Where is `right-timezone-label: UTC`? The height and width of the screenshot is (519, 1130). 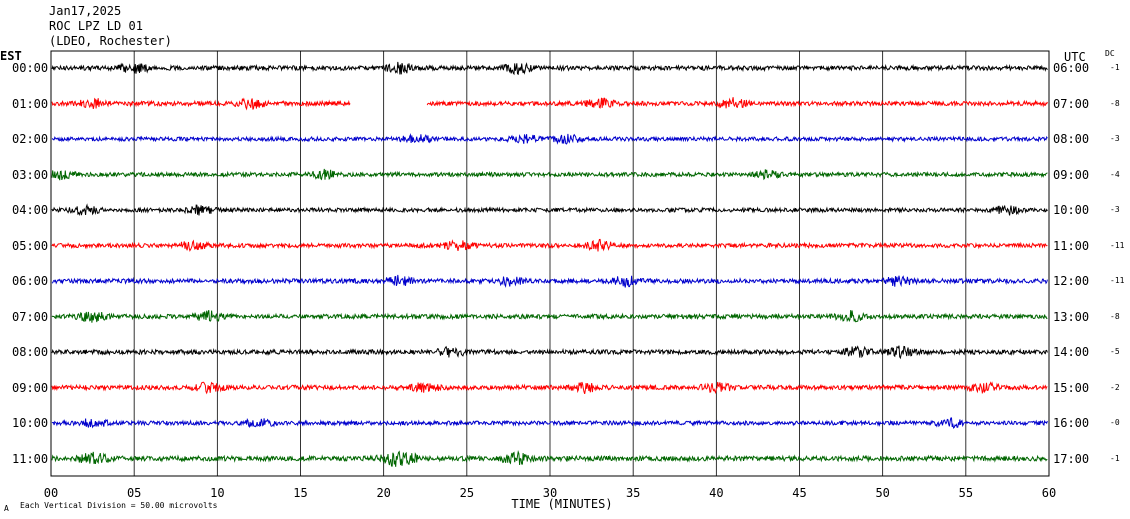
right-timezone-label: UTC is located at coordinates (1075, 57).